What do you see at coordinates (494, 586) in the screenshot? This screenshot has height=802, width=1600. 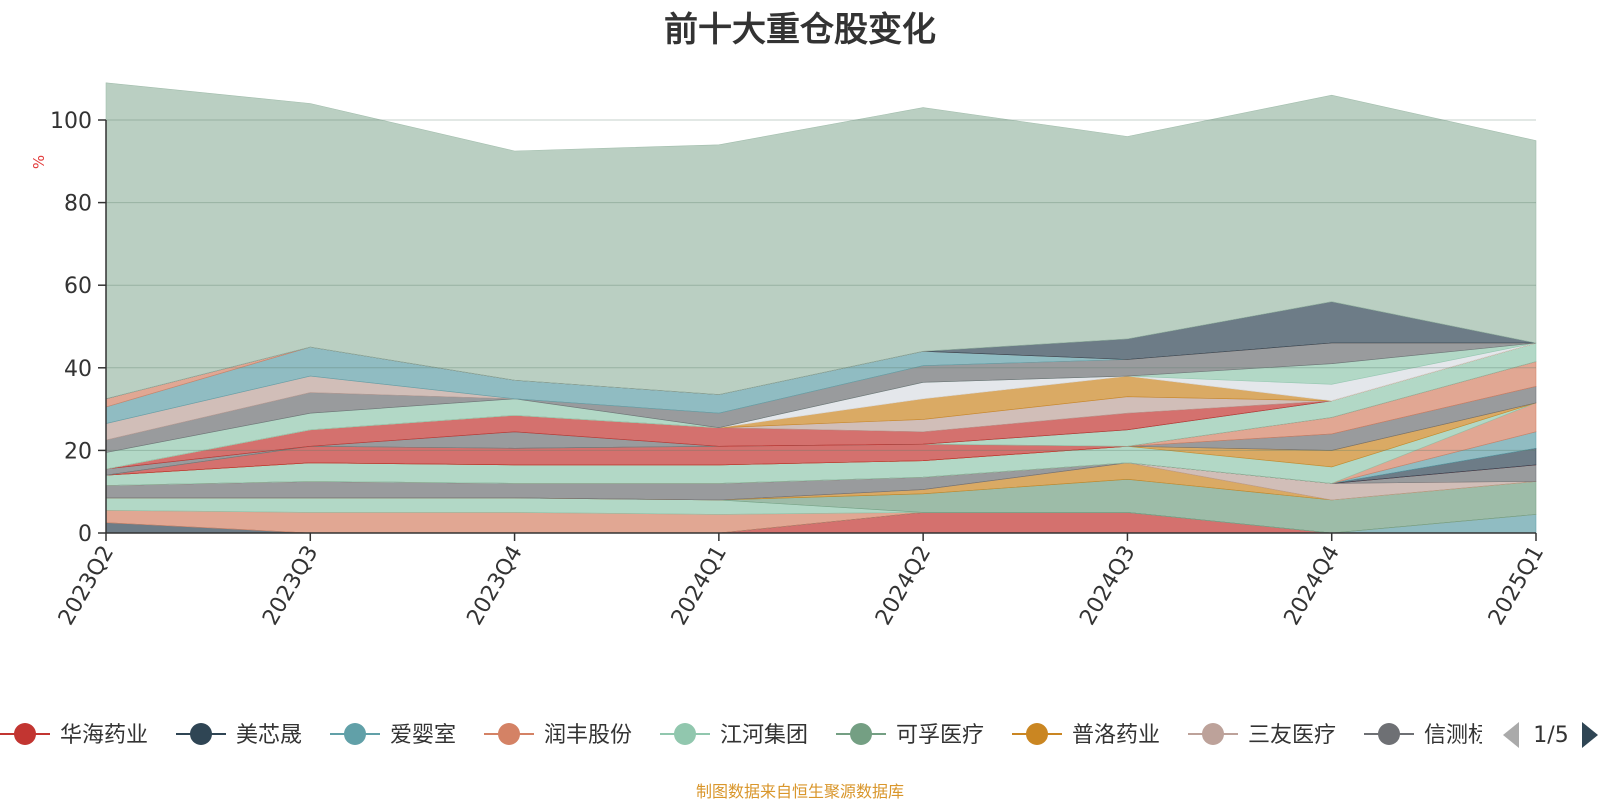 I see `x-tick-label: 2023Q4` at bounding box center [494, 586].